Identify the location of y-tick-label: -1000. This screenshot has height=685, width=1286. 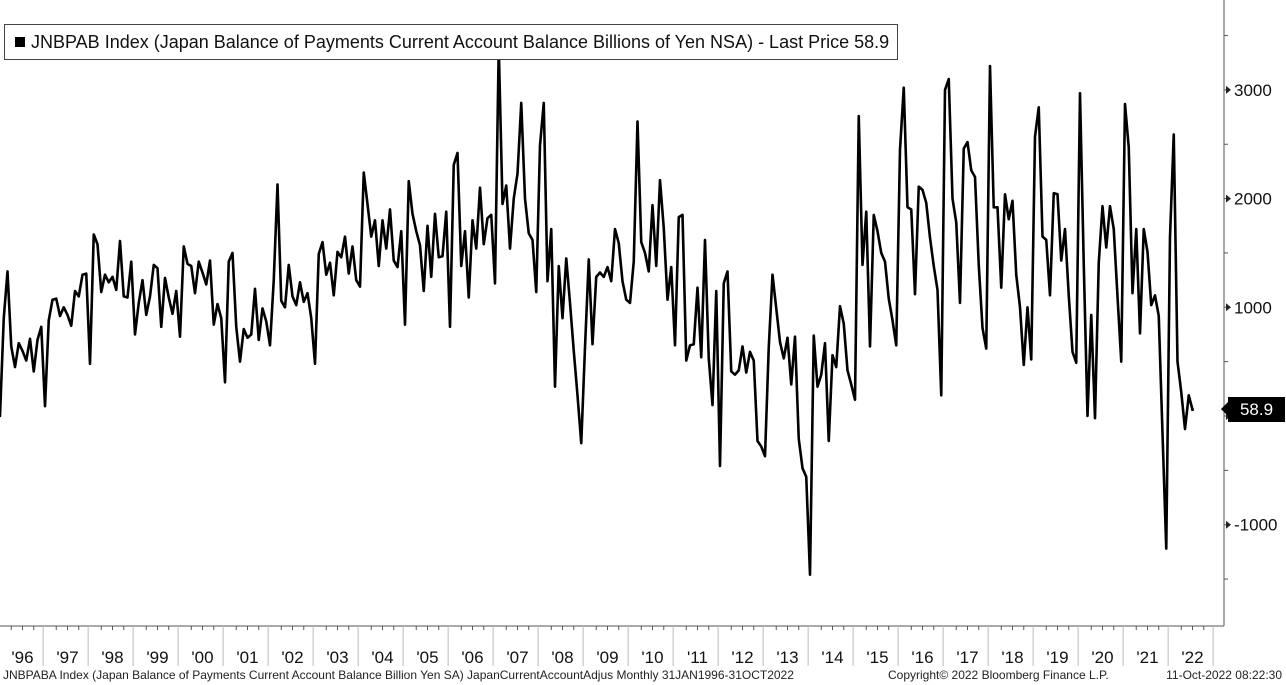
(1255, 525).